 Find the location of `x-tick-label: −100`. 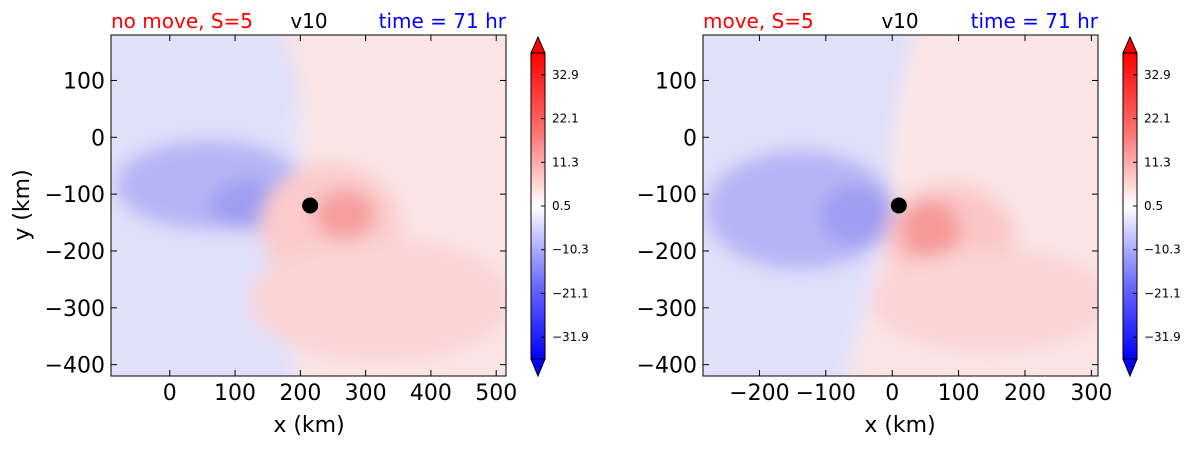

x-tick-label: −100 is located at coordinates (826, 393).